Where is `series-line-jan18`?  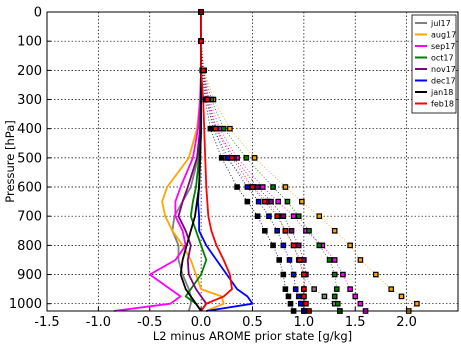
series-line-jan18 is located at coordinates (191, 162).